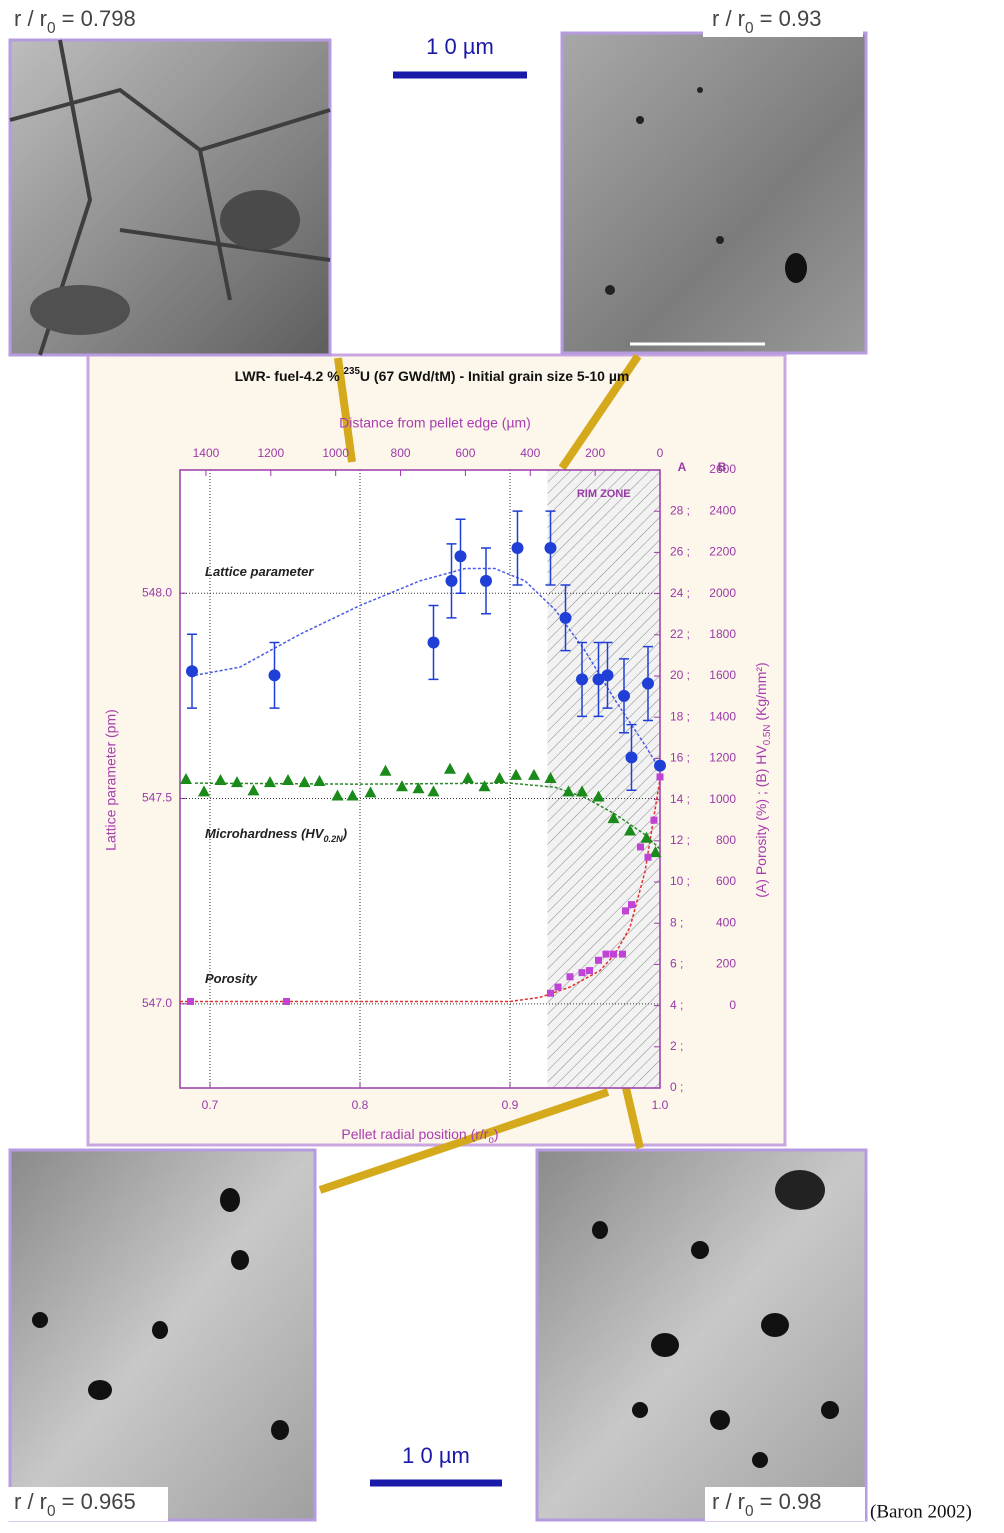 This screenshot has height=1533, width=1004. I want to click on series-label-part: Lattice parameter, so click(259, 571).